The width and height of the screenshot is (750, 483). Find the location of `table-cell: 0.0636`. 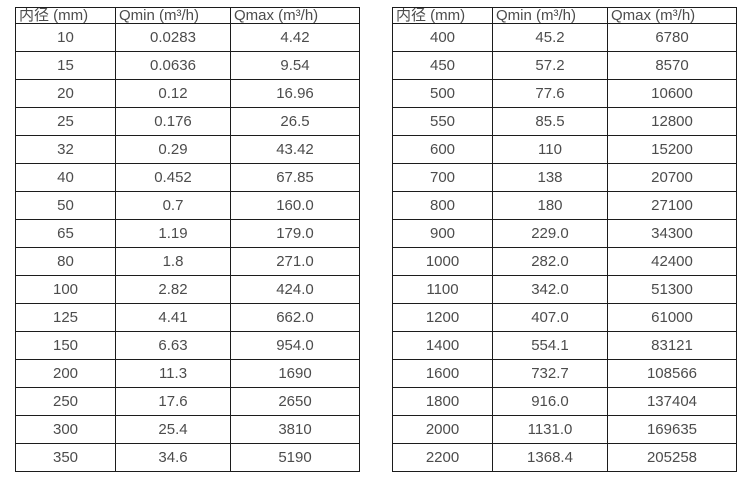

table-cell: 0.0636 is located at coordinates (173, 65).